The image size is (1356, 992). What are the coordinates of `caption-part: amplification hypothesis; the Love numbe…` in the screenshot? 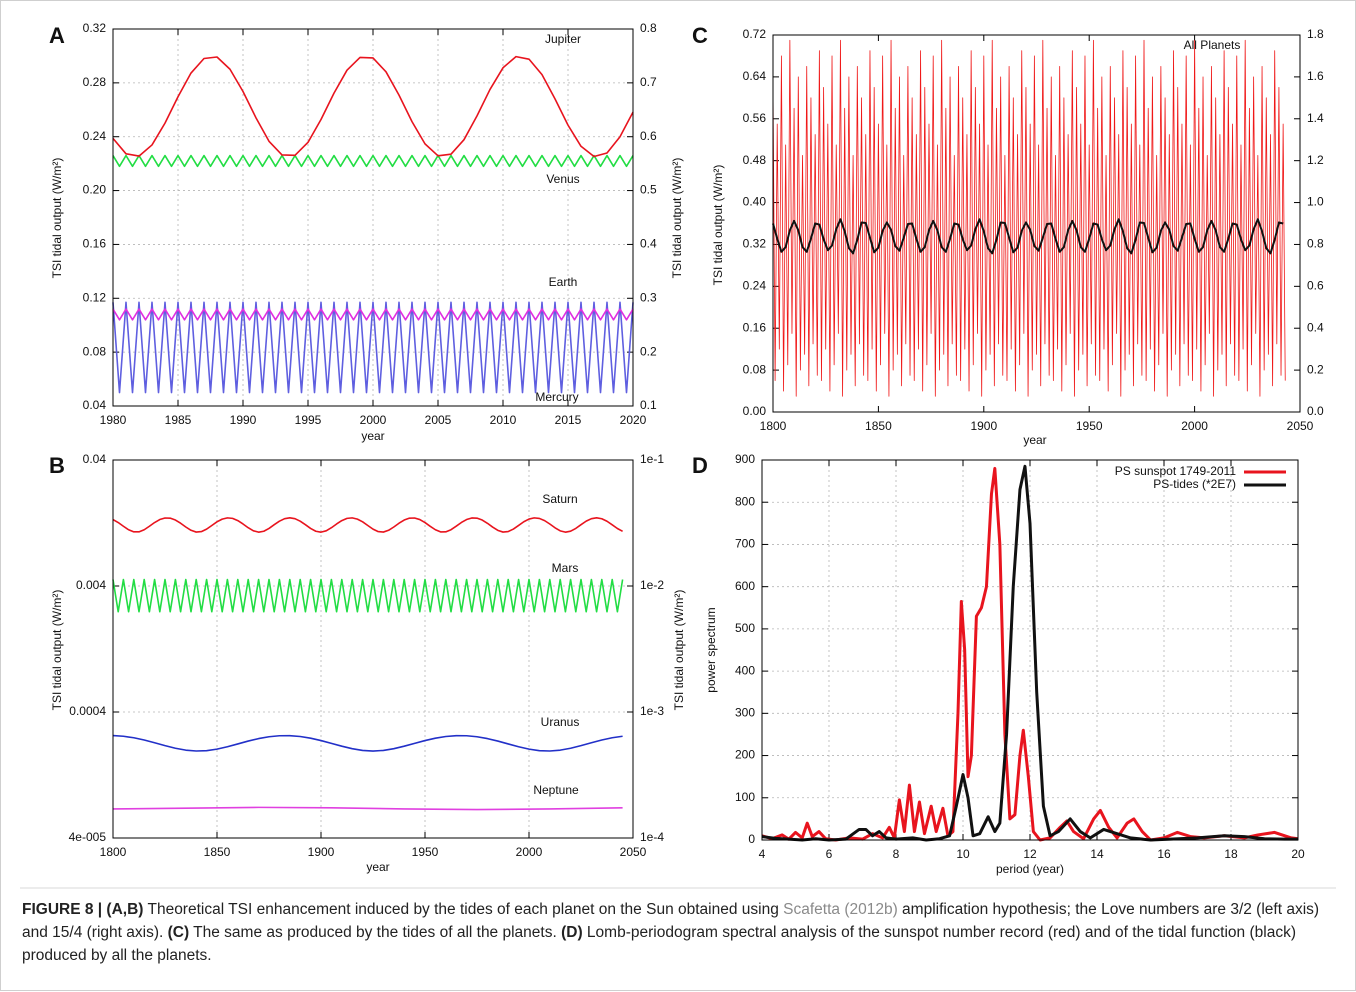 It's located at (671, 921).